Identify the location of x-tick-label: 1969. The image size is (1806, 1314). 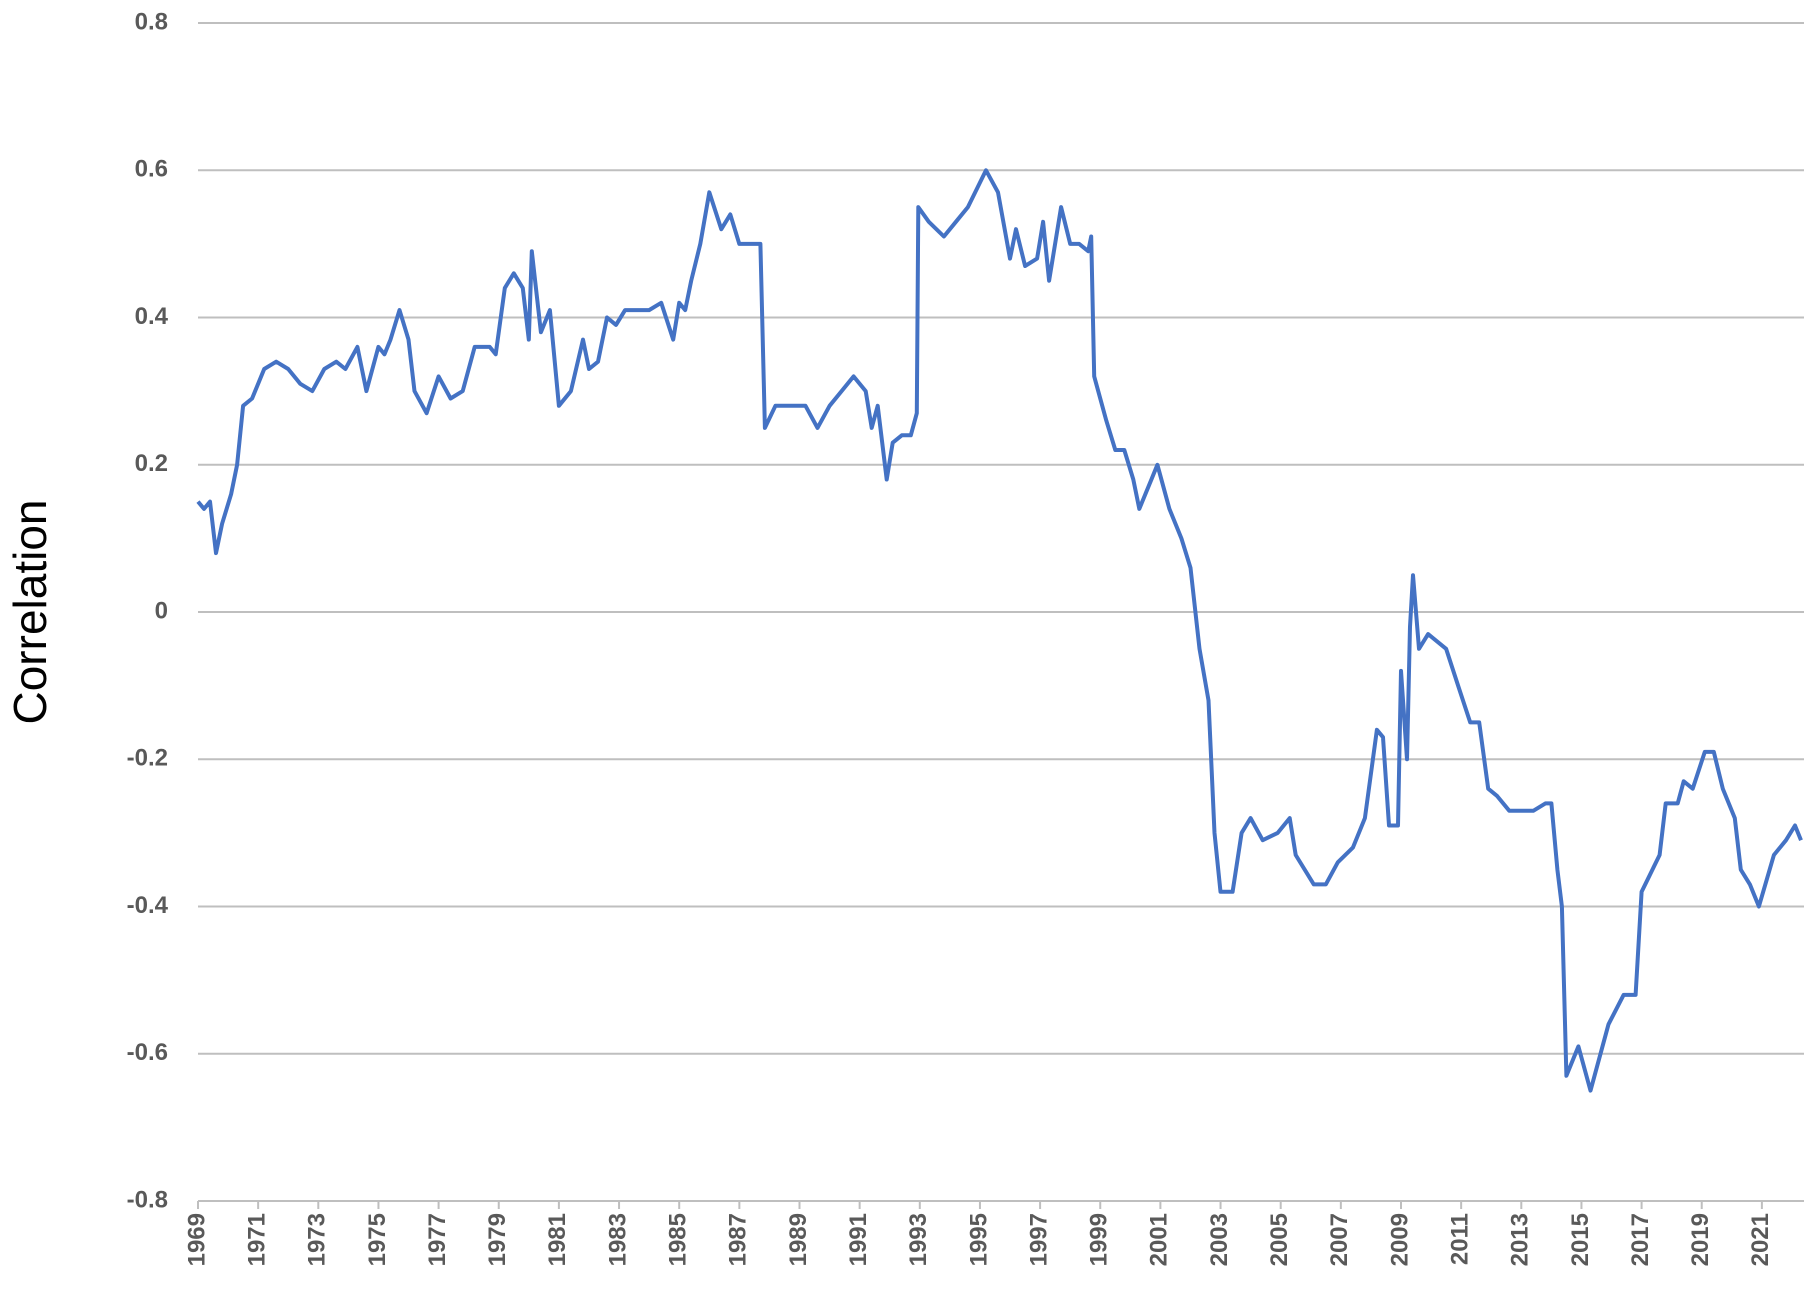
(196, 1239).